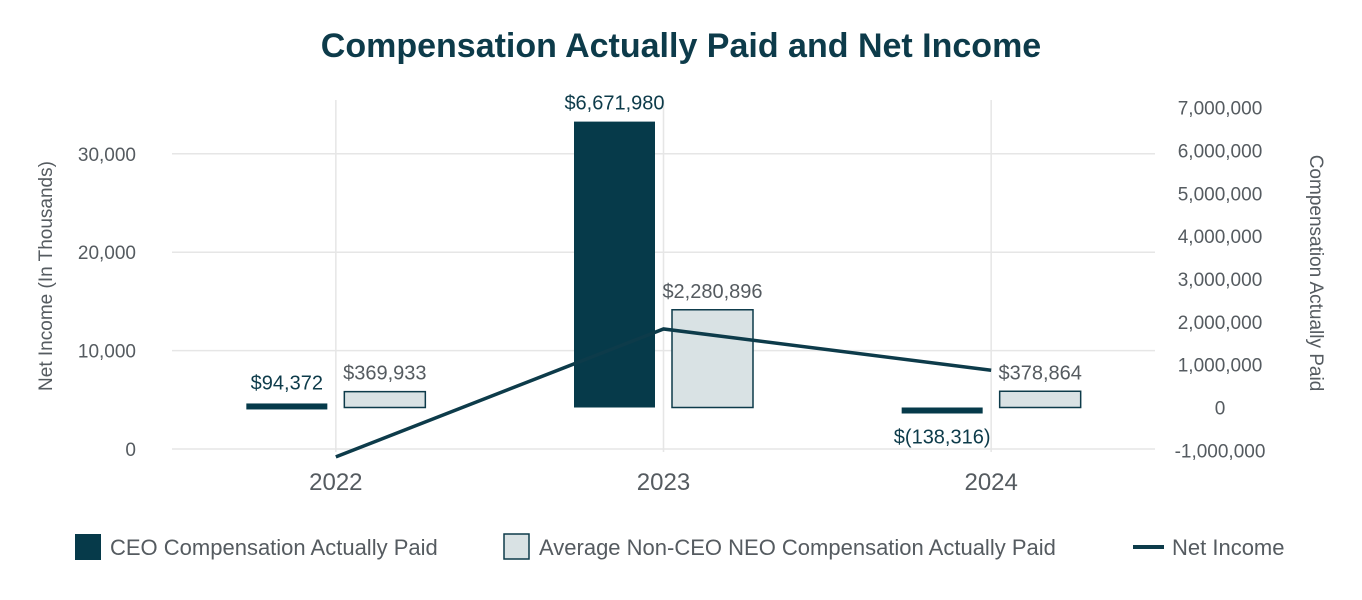  Describe the element at coordinates (88, 547) in the screenshot. I see `legend-swatch-ceo` at that location.